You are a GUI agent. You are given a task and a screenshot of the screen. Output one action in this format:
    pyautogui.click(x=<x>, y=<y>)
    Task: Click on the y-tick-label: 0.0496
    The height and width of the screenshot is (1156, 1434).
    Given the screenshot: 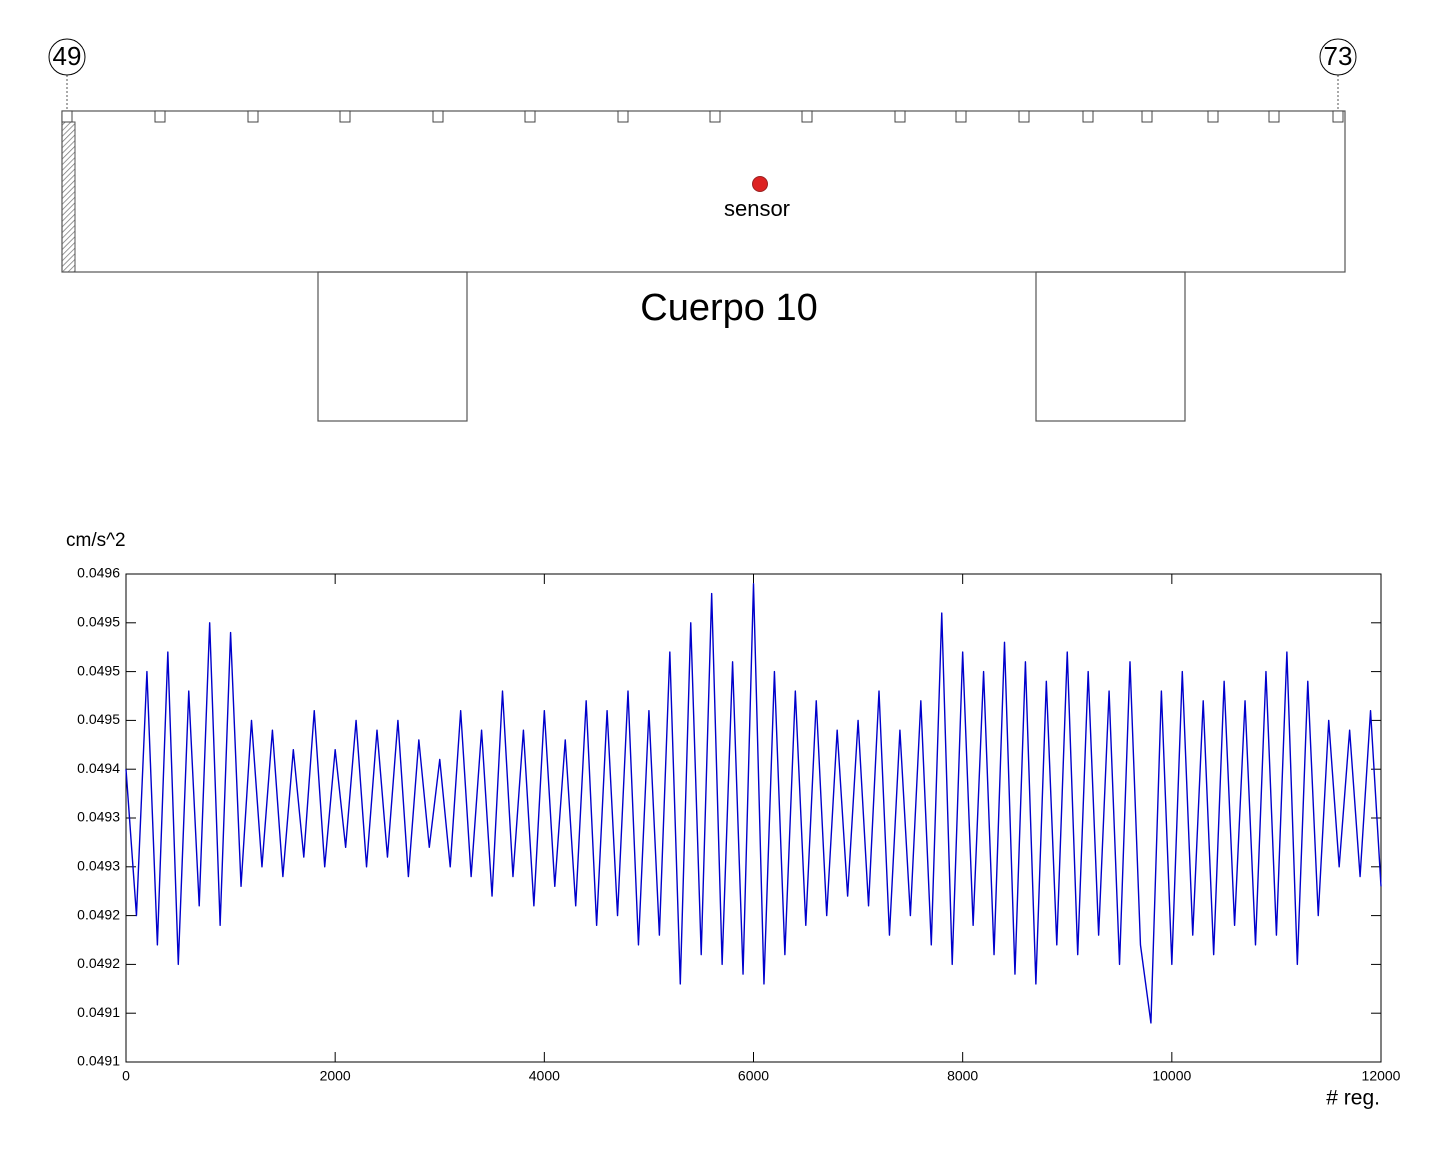 What is the action you would take?
    pyautogui.click(x=98, y=573)
    